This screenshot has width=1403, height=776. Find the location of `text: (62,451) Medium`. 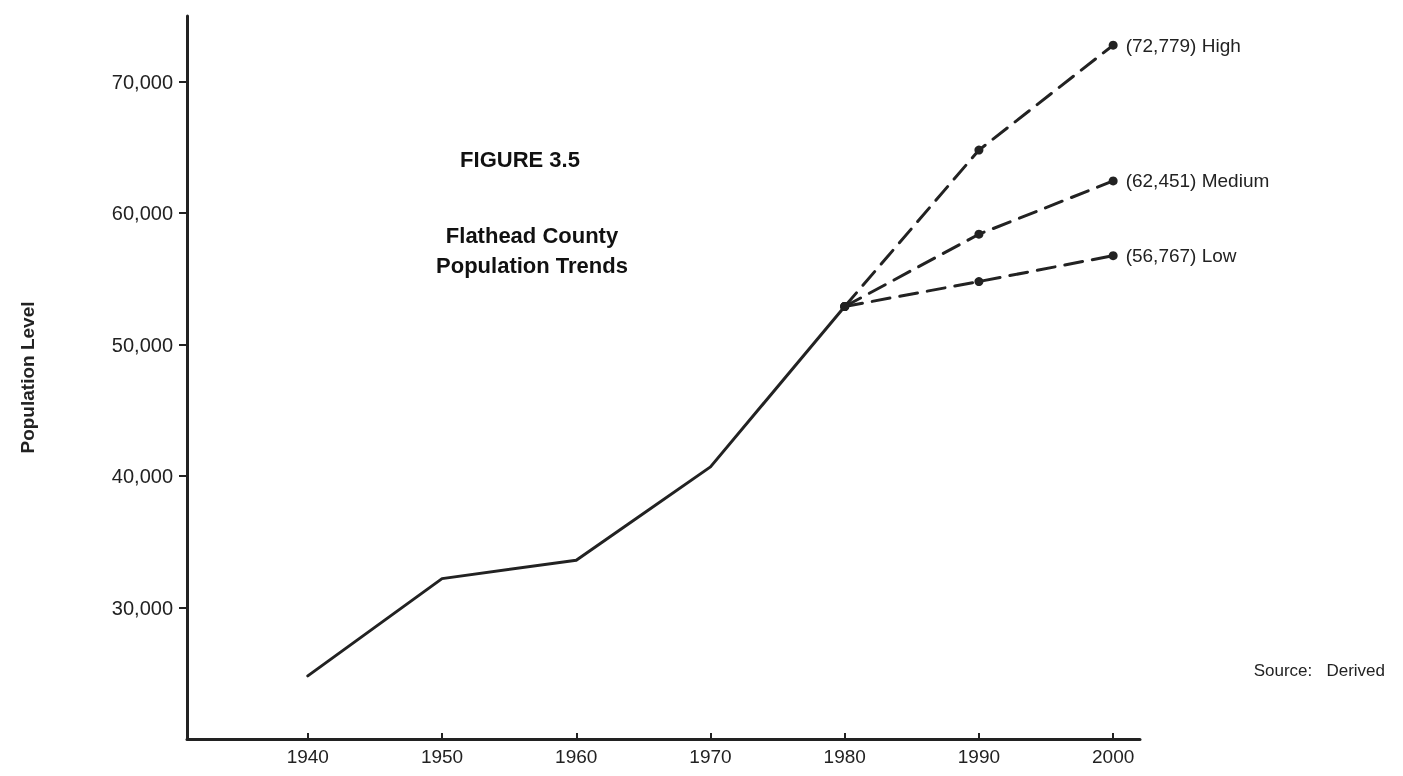

text: (62,451) Medium is located at coordinates (1197, 181).